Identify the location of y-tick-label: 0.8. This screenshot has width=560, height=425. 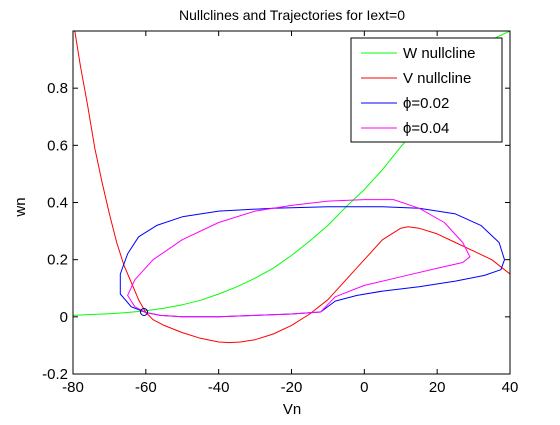
(57, 88).